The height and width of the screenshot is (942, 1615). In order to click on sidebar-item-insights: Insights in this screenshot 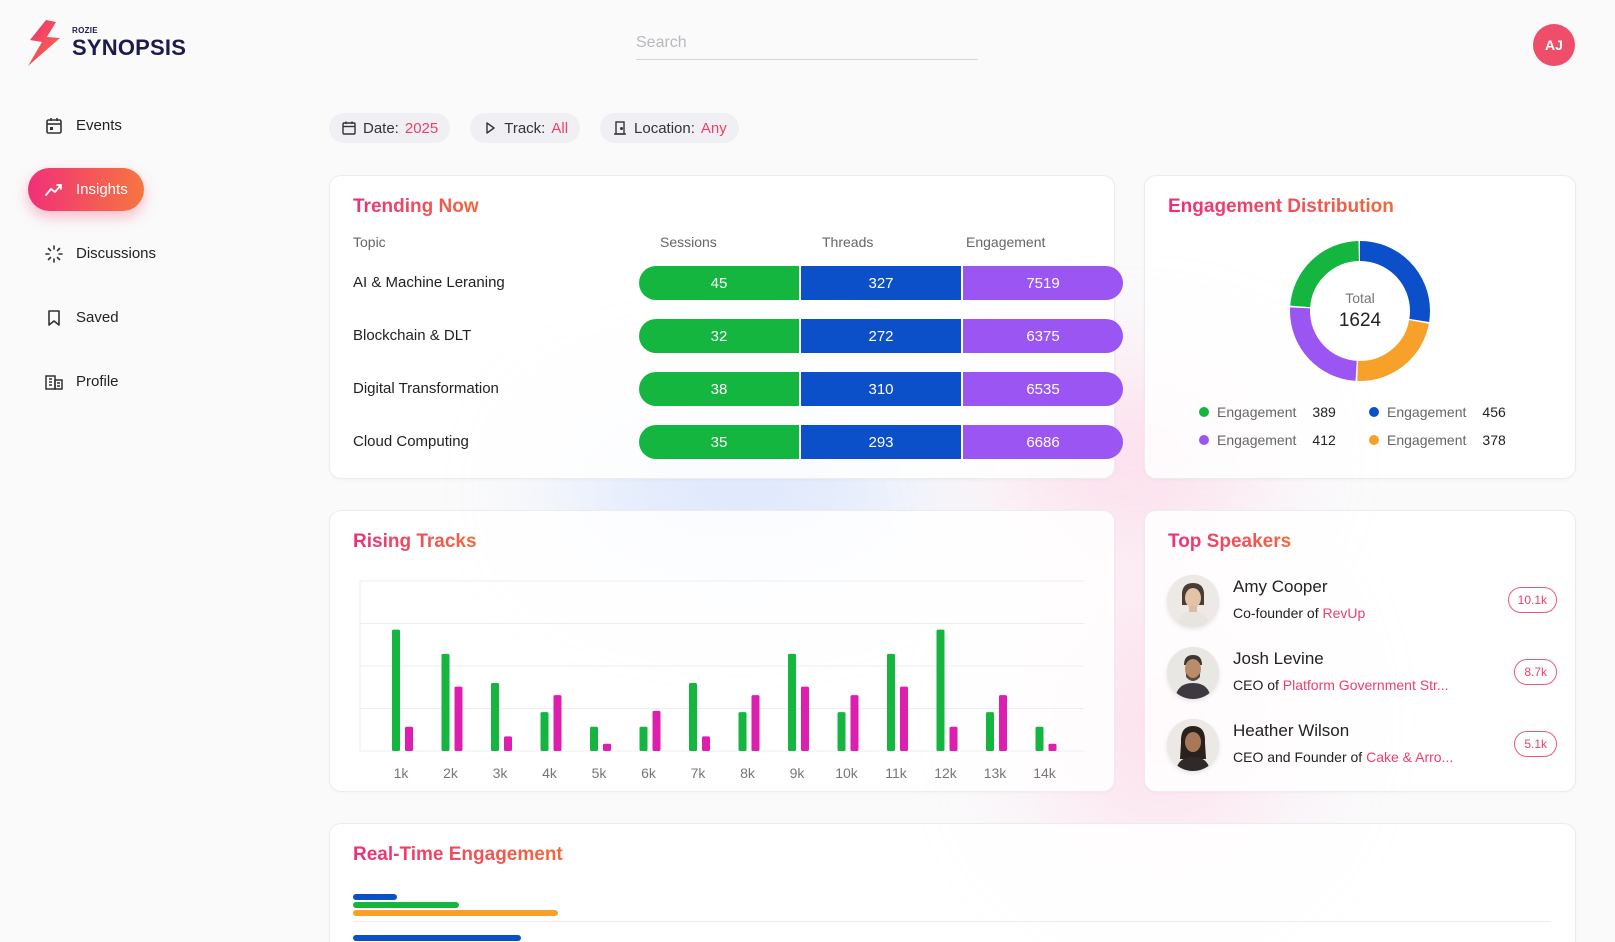, I will do `click(86, 189)`.